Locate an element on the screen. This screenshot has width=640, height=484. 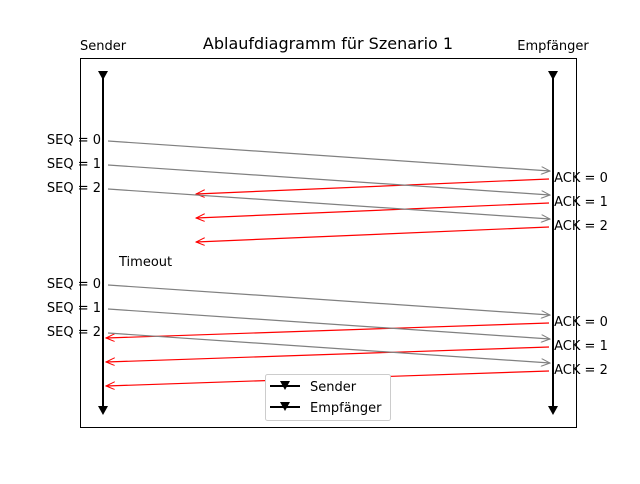
receiver-header: Empfänger is located at coordinates (553, 46).